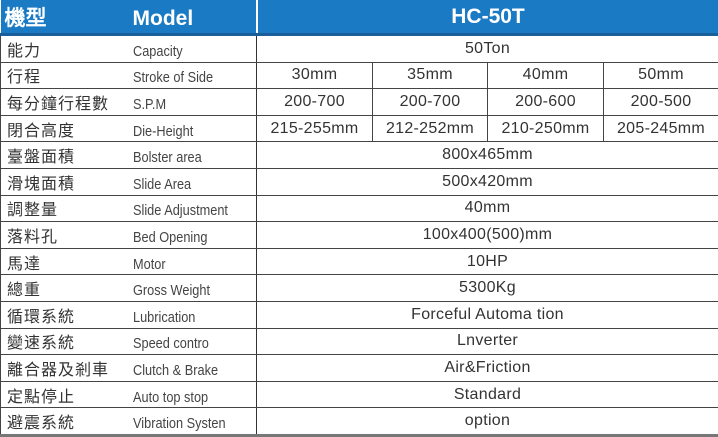 This screenshot has height=437, width=718. What do you see at coordinates (487, 155) in the screenshot?
I see `spec-value: 800x465mm` at bounding box center [487, 155].